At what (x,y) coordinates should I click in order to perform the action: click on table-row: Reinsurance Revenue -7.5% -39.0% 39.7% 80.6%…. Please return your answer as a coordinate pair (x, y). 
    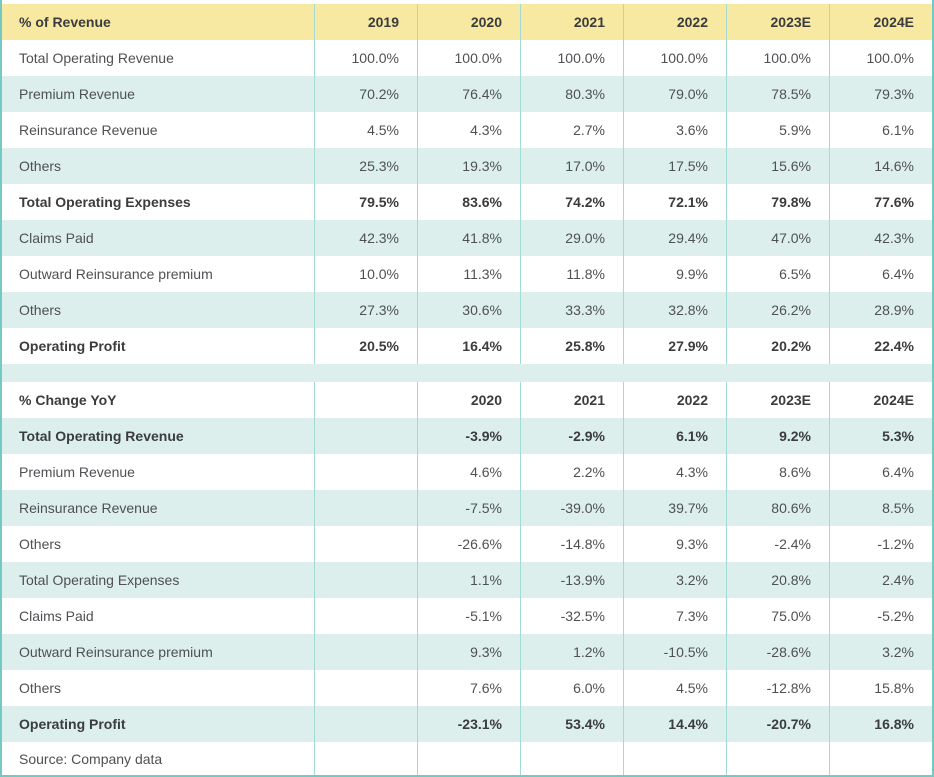
    Looking at the image, I should click on (467, 508).